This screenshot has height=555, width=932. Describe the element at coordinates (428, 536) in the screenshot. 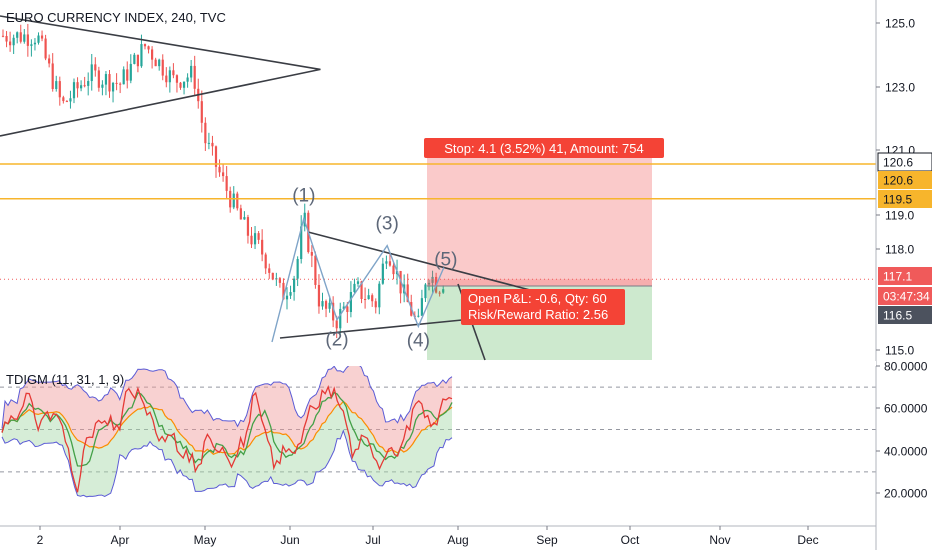

I see `time-axis: 2 Apr May Jun Jul Aug Sep Oct Nov Dec` at that location.